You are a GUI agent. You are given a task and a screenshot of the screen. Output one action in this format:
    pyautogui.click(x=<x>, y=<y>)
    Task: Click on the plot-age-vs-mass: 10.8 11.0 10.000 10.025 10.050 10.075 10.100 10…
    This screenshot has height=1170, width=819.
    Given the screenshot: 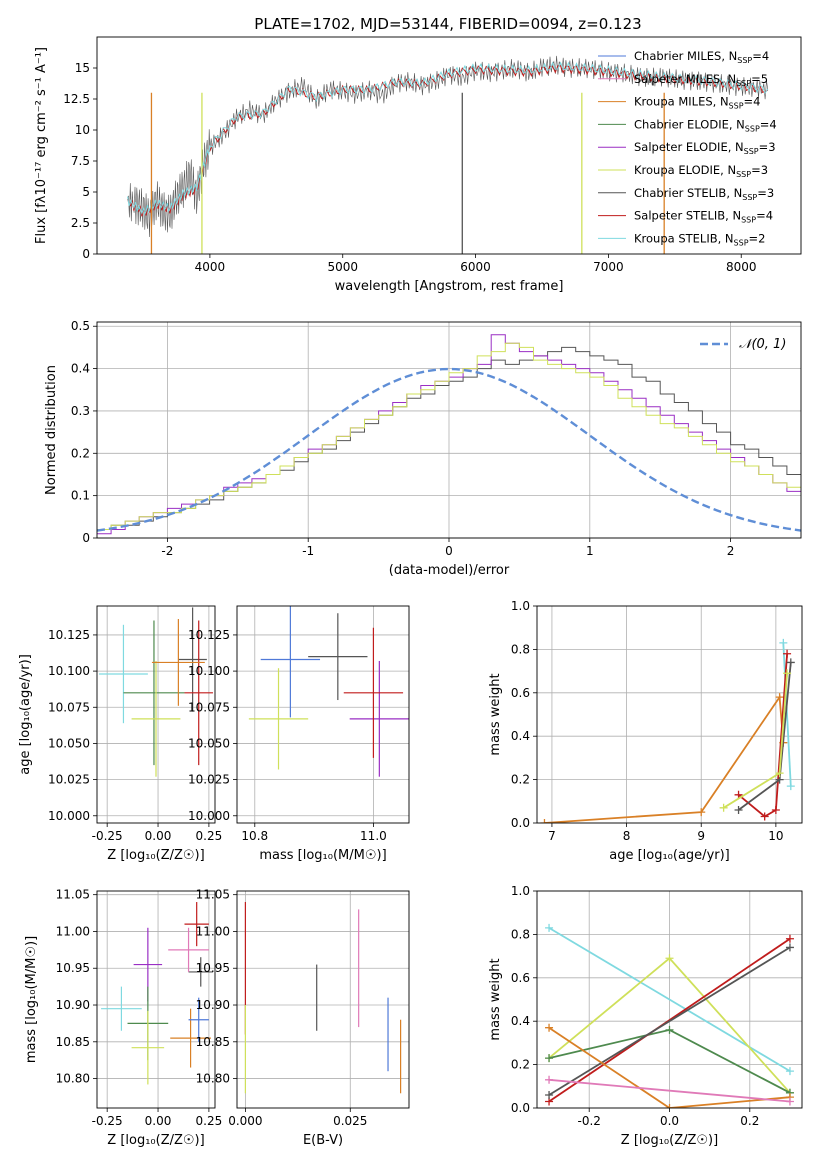 What is the action you would take?
    pyautogui.click(x=299, y=734)
    